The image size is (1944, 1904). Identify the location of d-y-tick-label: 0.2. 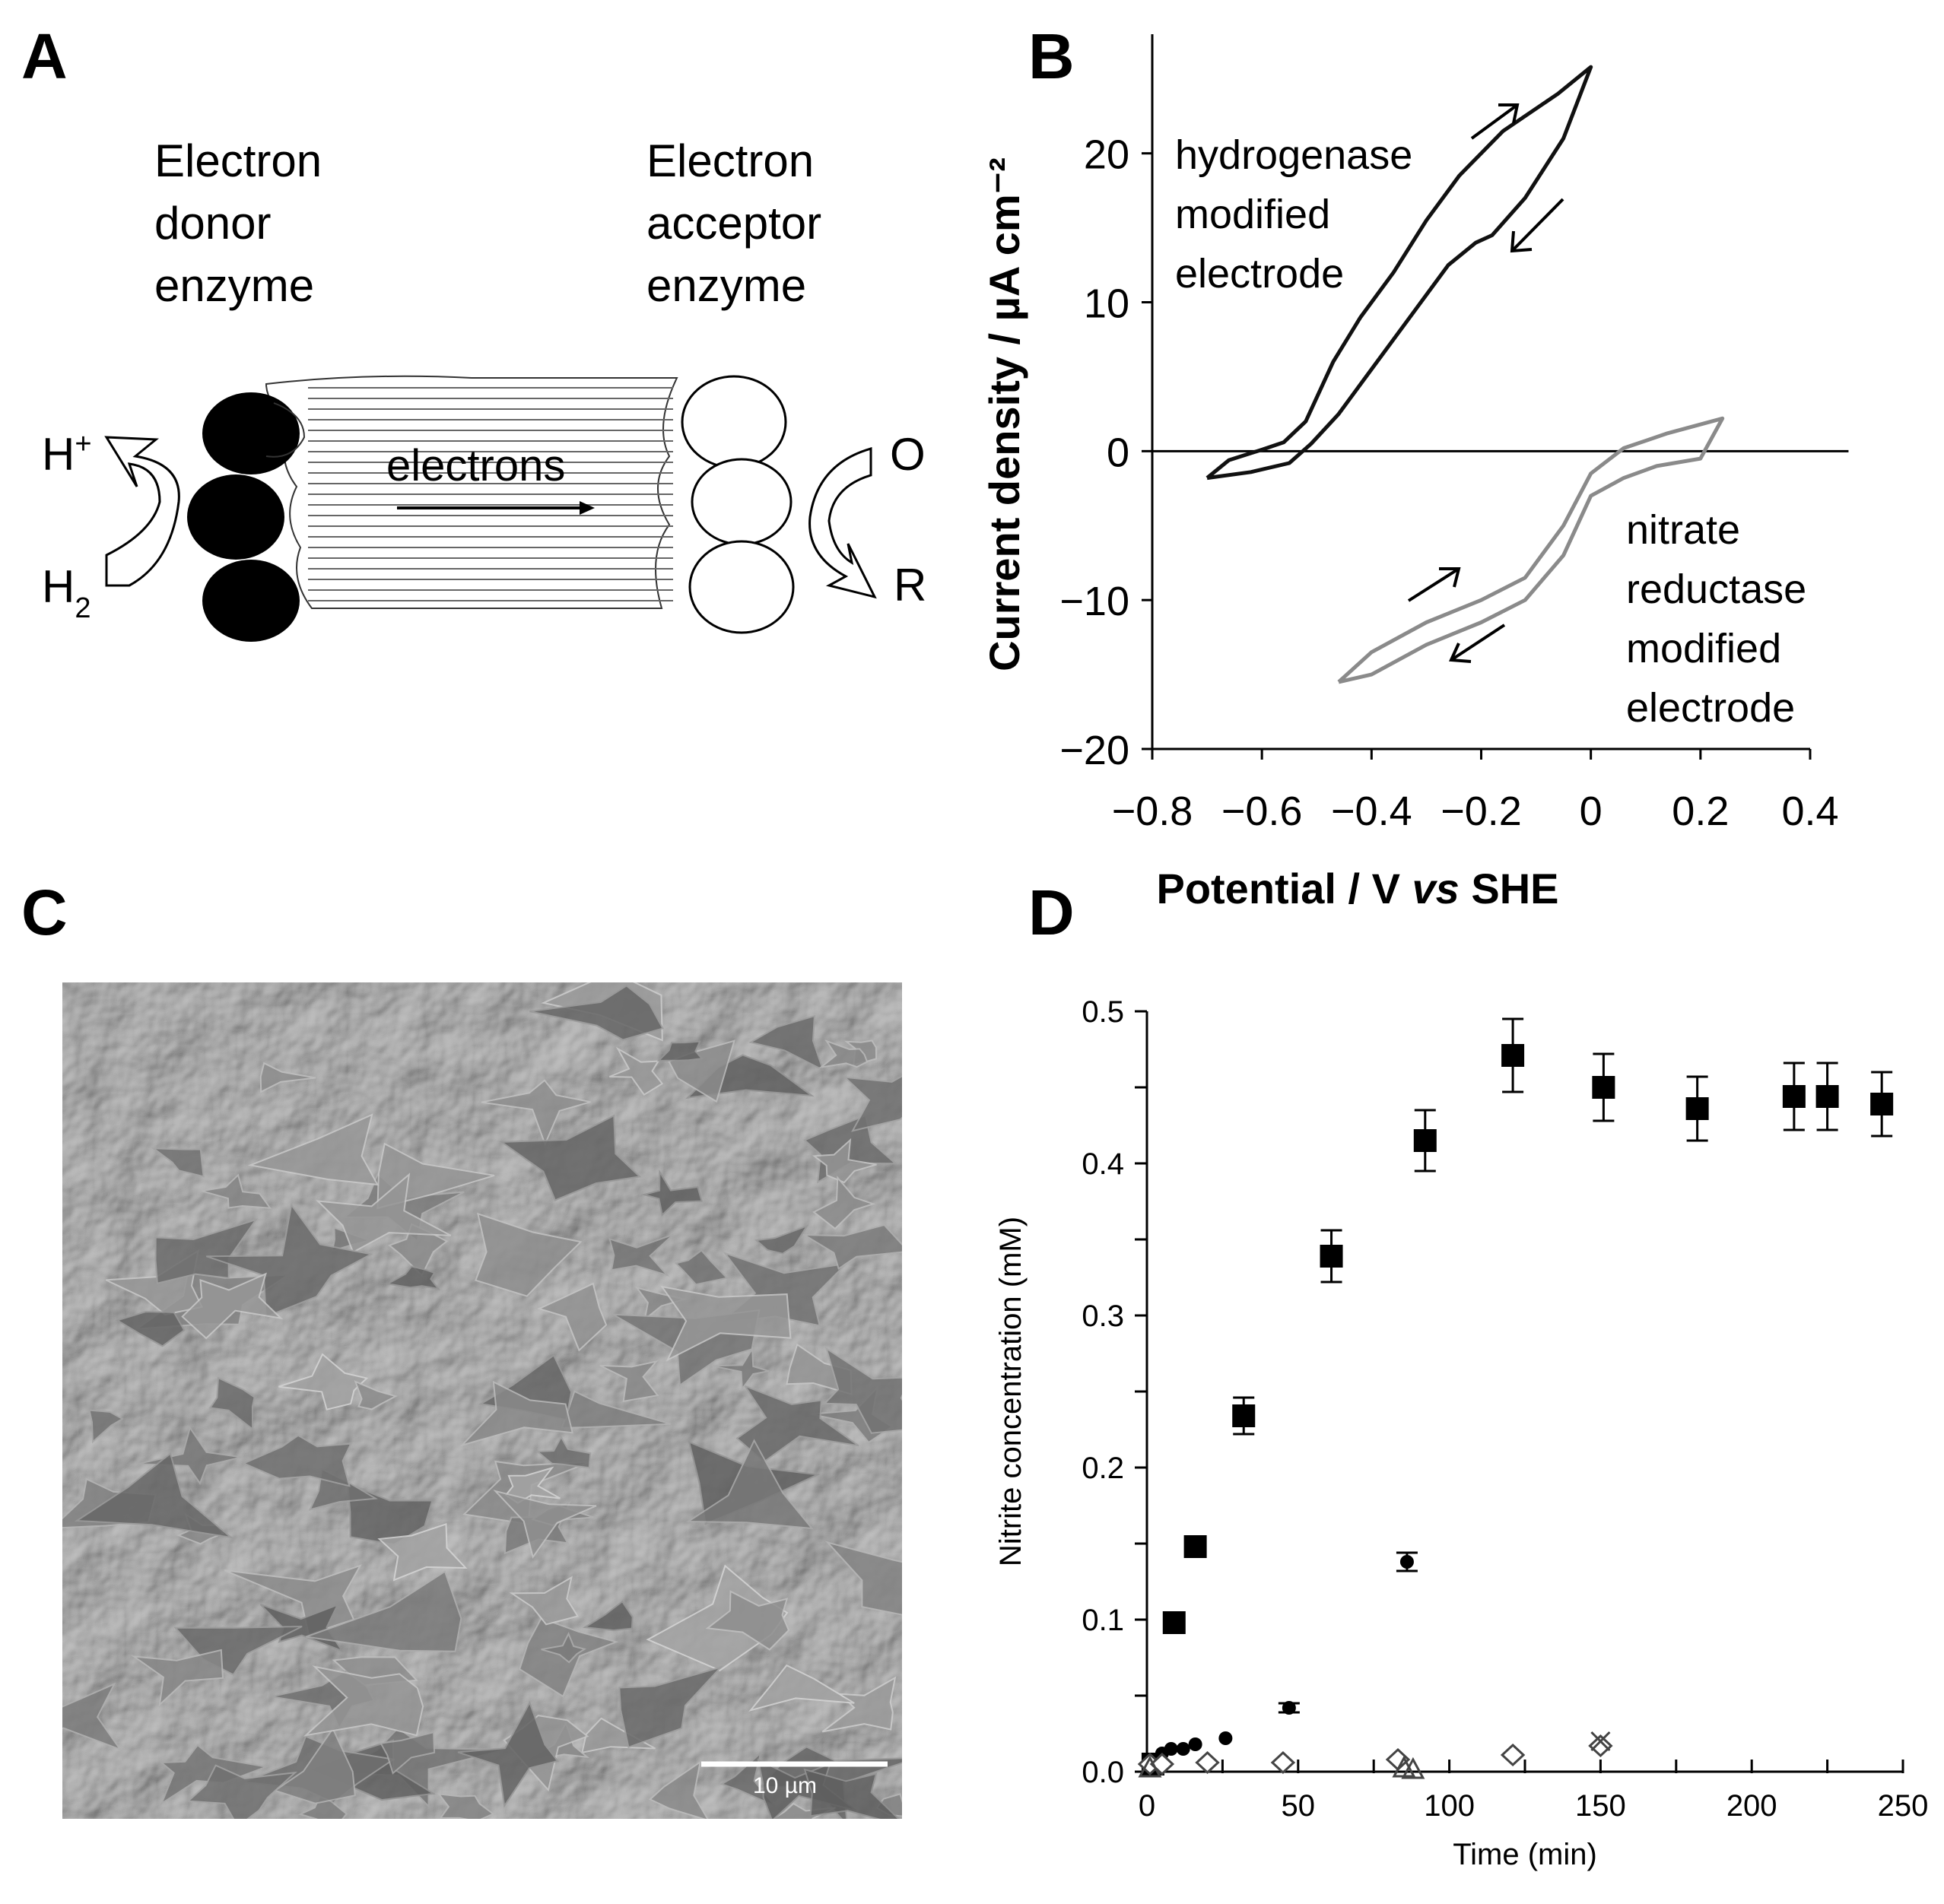
(1103, 1468).